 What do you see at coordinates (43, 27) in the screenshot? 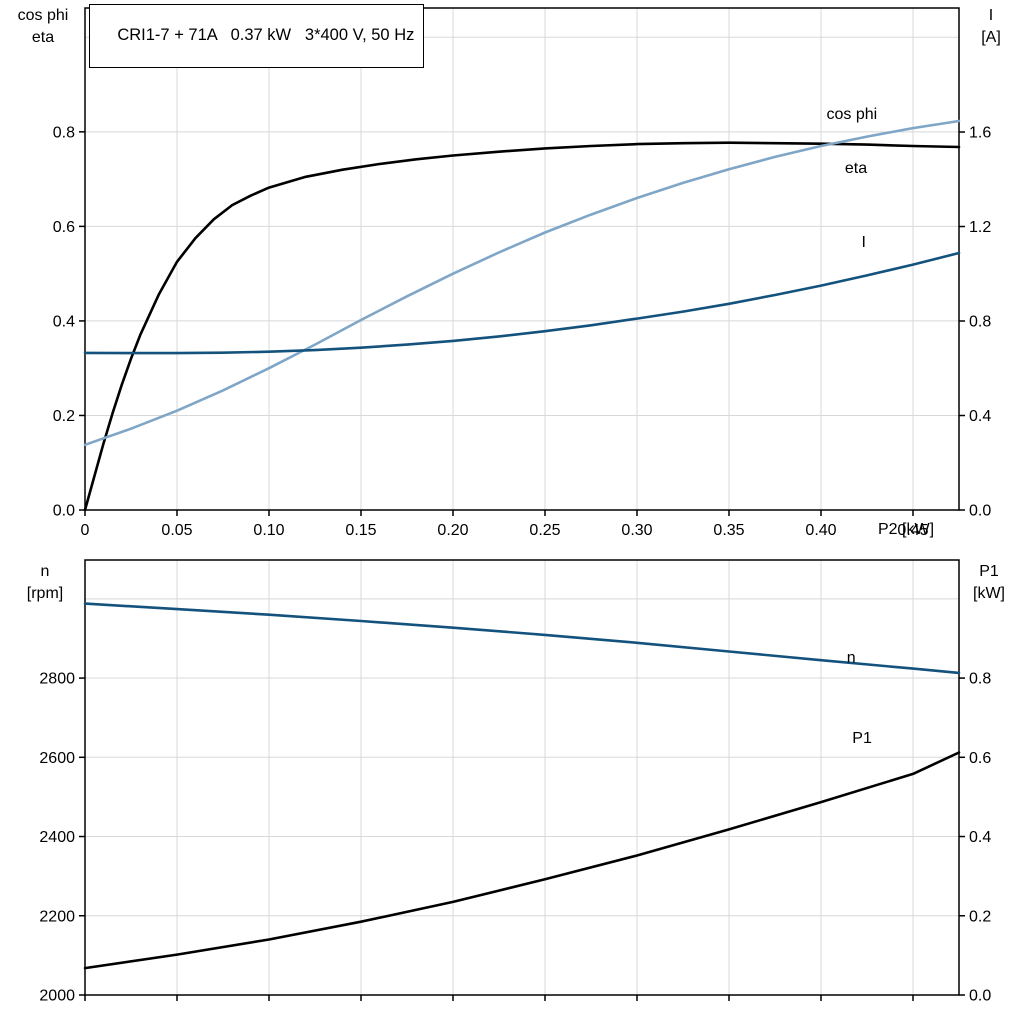
I see `top-left-axis-label: cos phi eta` at bounding box center [43, 27].